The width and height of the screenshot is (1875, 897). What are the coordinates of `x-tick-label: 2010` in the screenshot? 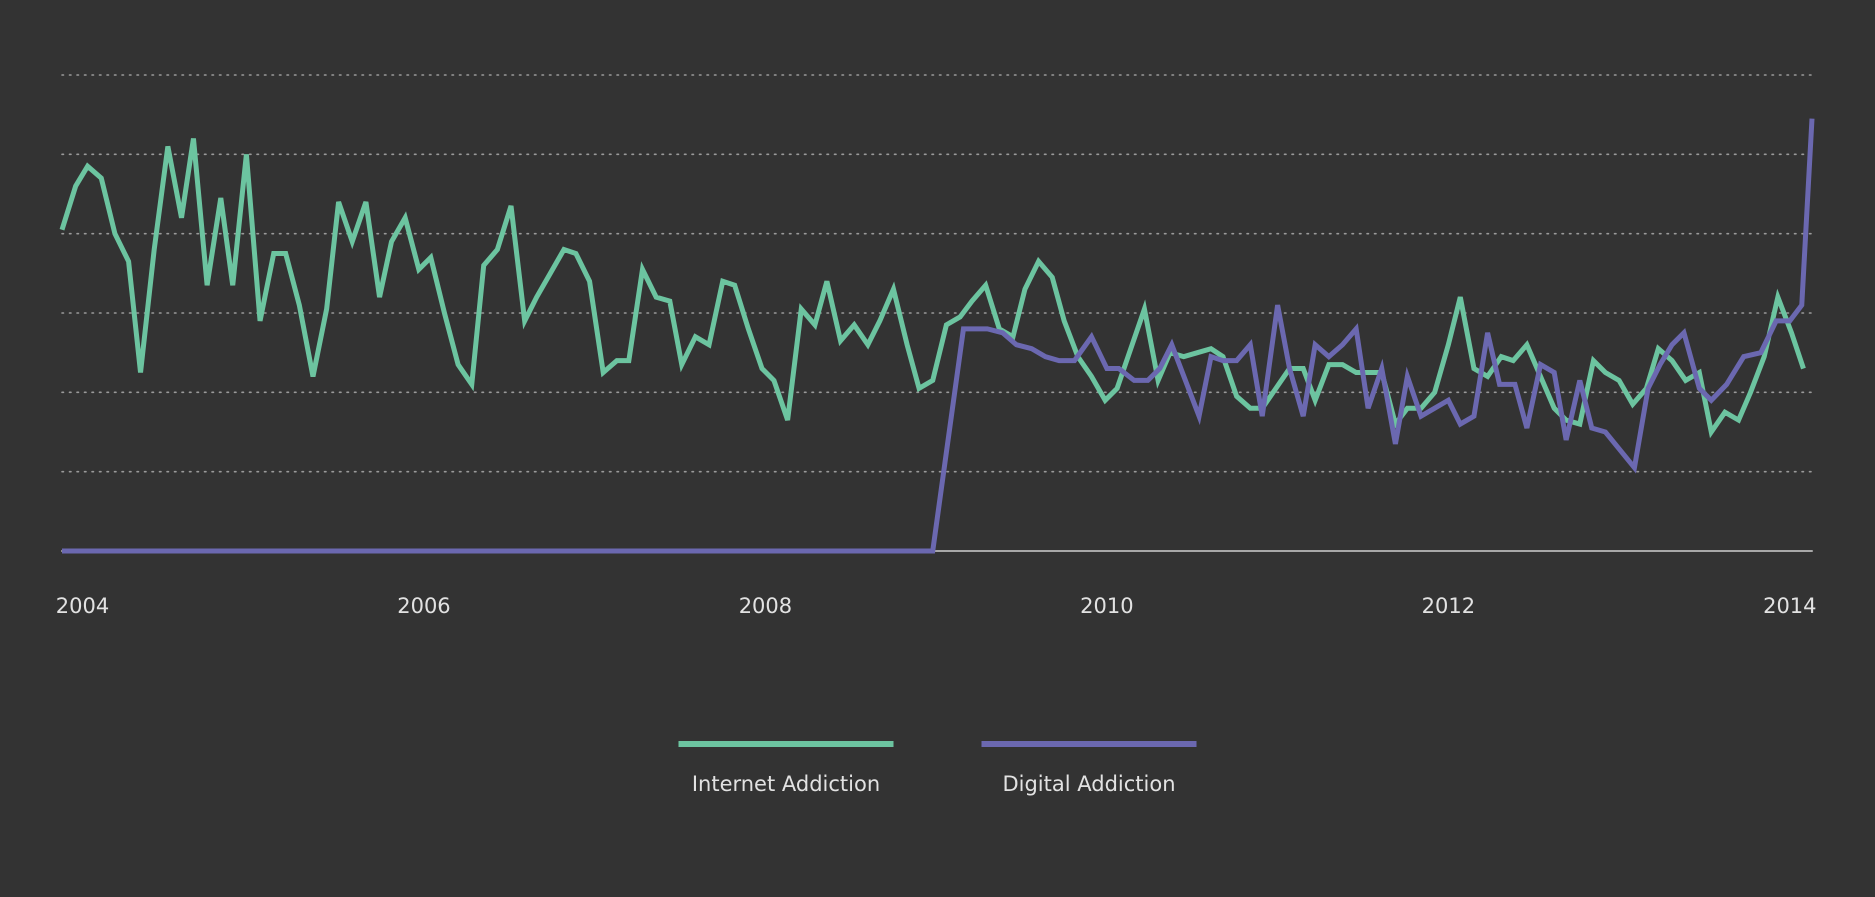 It's located at (1106, 606).